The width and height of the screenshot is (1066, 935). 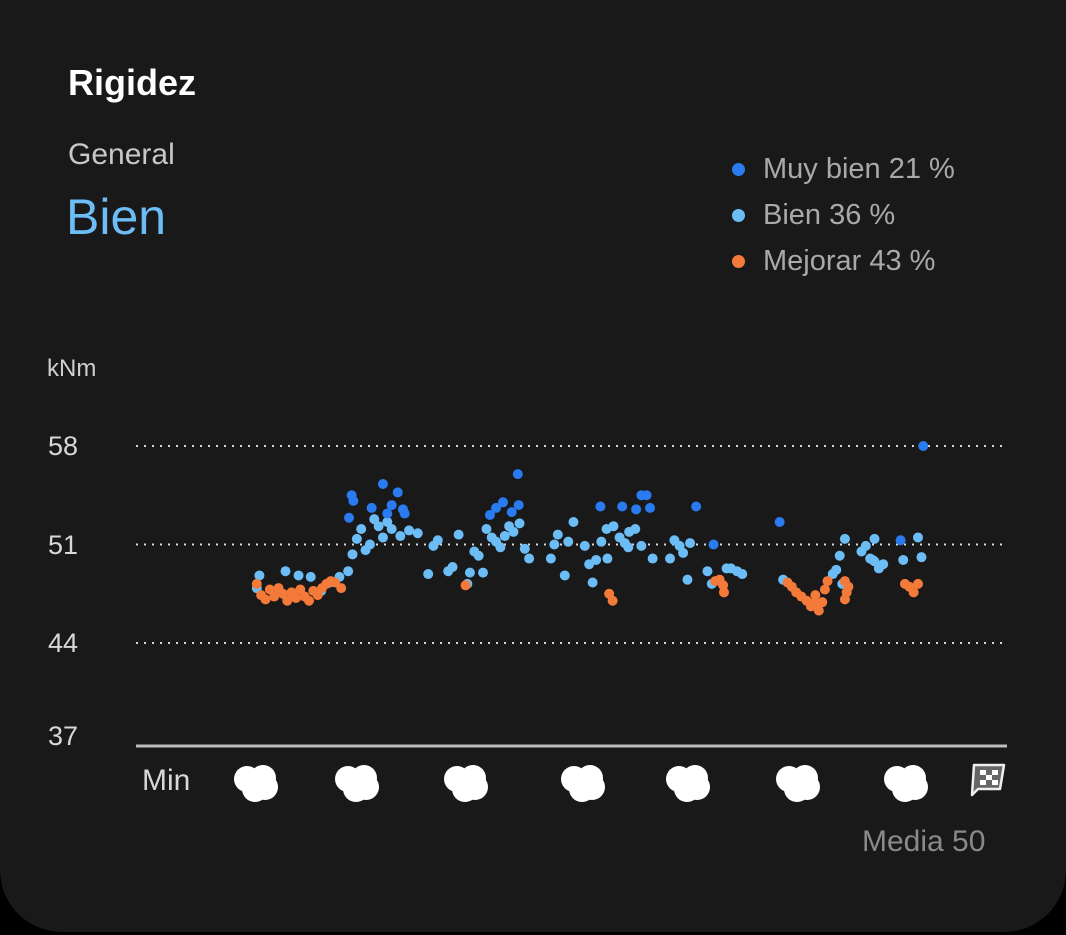 I want to click on checkered-flag-icon, so click(x=988, y=780).